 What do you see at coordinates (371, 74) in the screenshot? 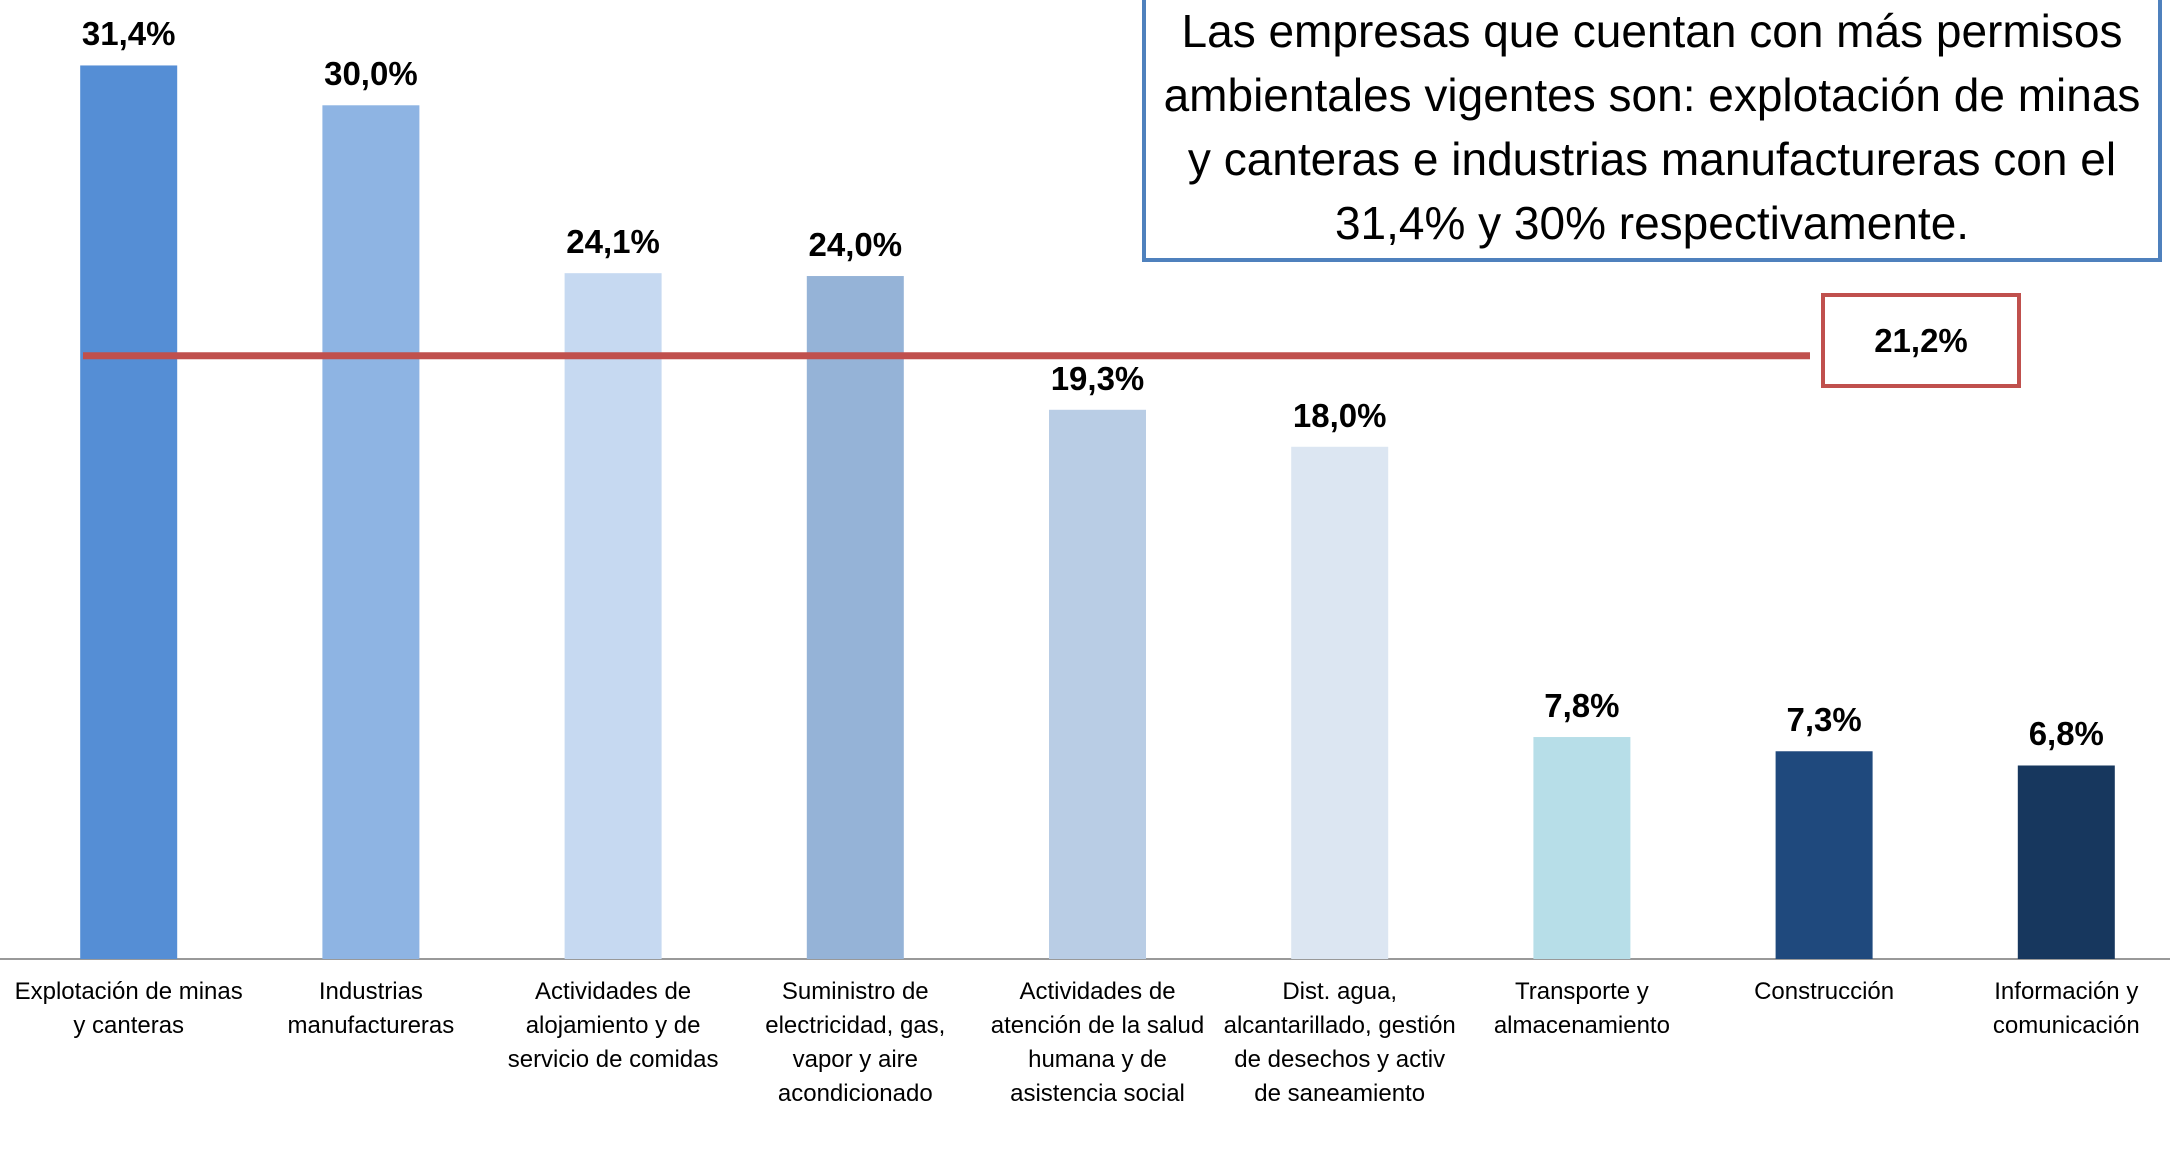
I see `value-label: 30,0%` at bounding box center [371, 74].